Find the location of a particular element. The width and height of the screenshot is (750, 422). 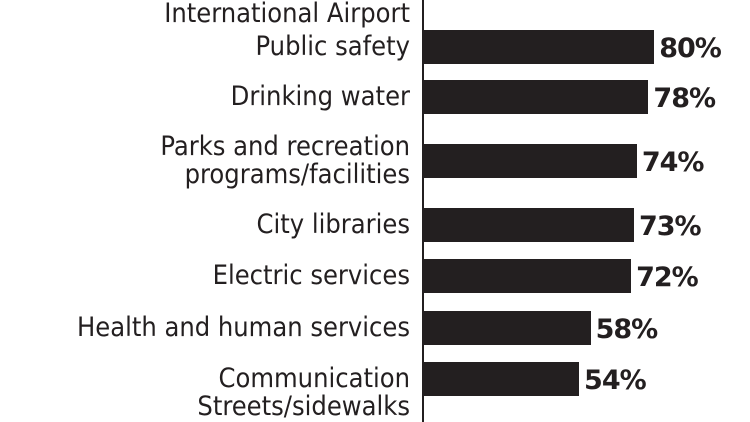

category-label: Communication is located at coordinates (314, 379).